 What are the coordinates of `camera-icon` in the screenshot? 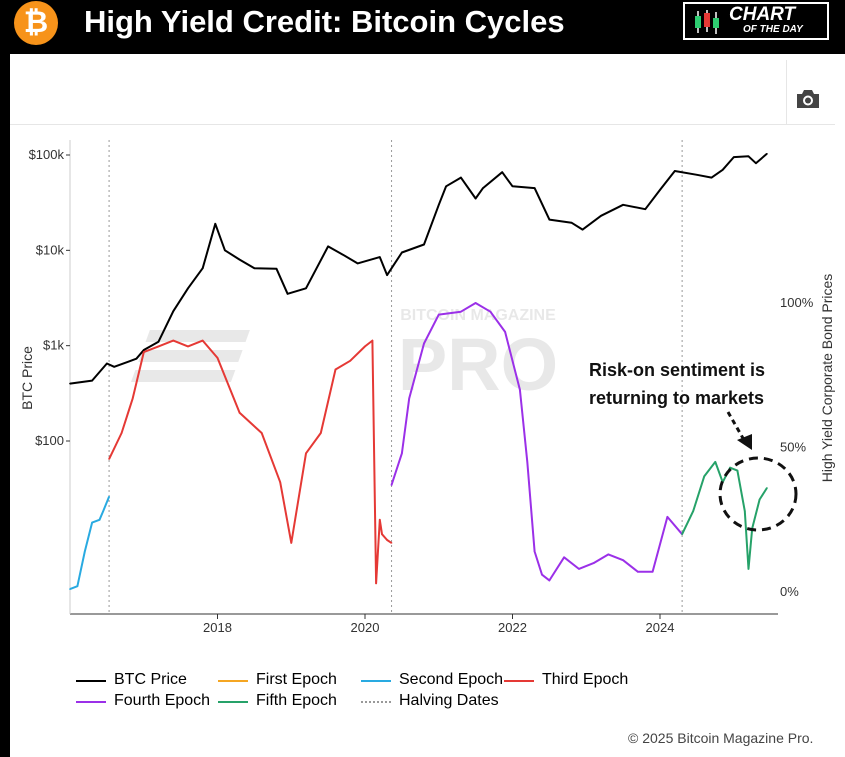 It's located at (808, 99).